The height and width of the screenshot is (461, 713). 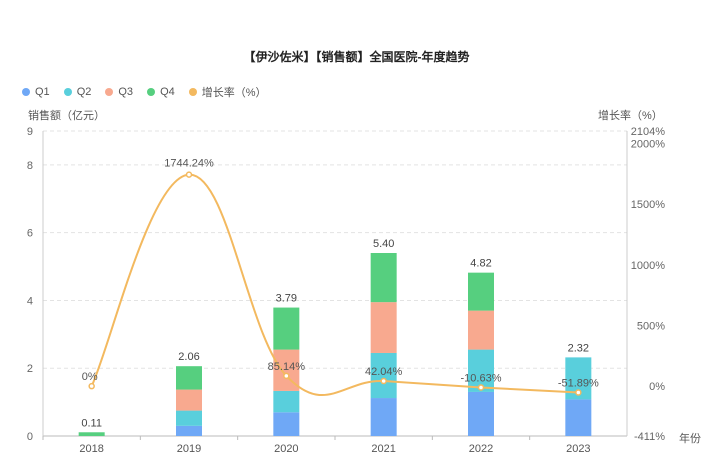 I want to click on y-tick-label: 9, so click(x=30, y=132).